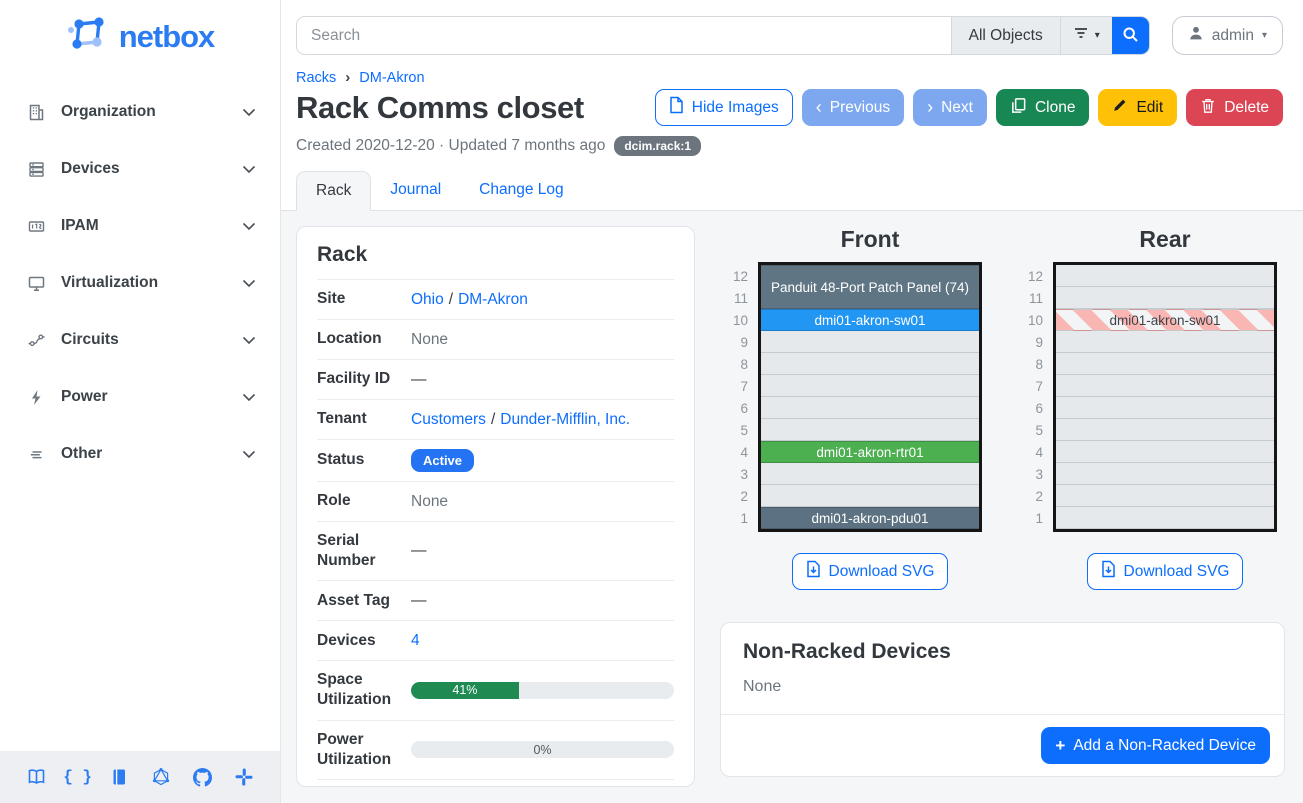 The width and height of the screenshot is (1303, 803). What do you see at coordinates (1039, 364) in the screenshot?
I see `unit-number-label: 8` at bounding box center [1039, 364].